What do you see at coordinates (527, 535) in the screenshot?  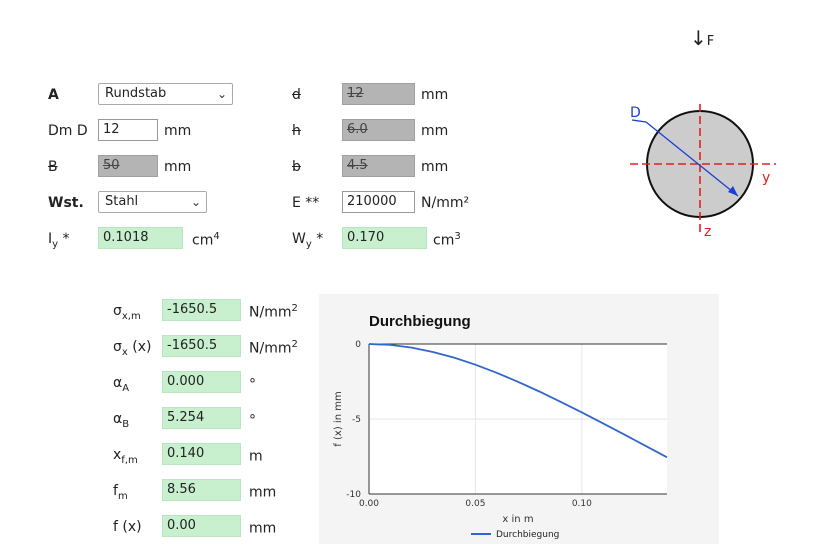 I see `legend-label: Durchbiegung` at bounding box center [527, 535].